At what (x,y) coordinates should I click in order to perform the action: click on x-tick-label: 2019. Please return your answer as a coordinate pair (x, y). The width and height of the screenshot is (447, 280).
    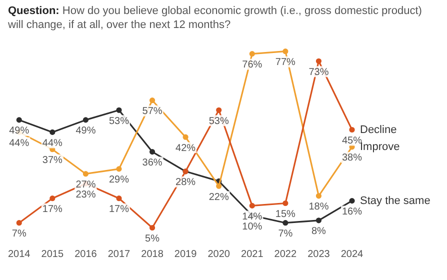
    Looking at the image, I should click on (186, 254).